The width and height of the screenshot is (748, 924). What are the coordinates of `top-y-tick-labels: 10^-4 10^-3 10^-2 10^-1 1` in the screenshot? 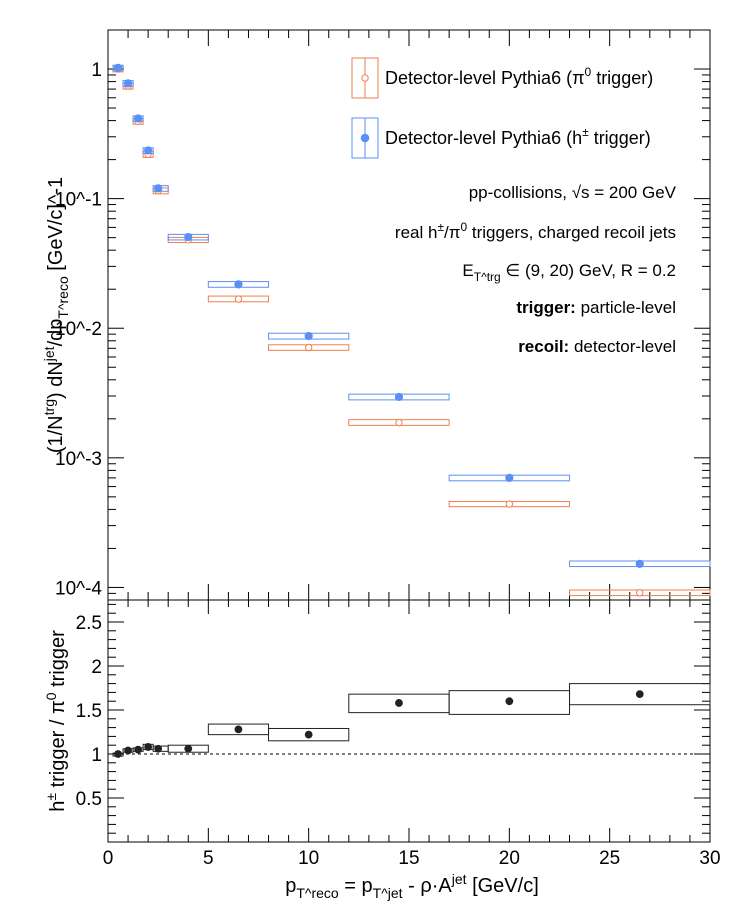 It's located at (78, 329).